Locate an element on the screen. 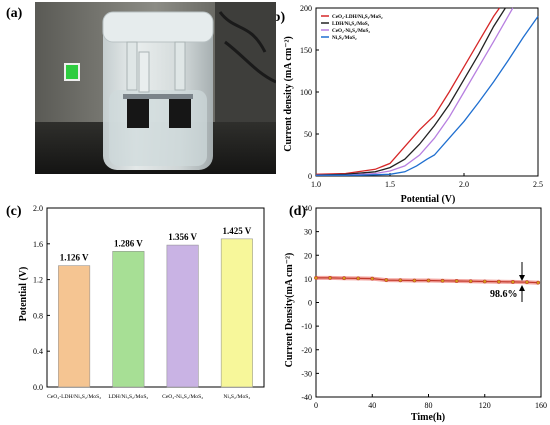 Image resolution: width=550 pixels, height=425 pixels. chart-d-ytick-label: 0 is located at coordinates (310, 303).